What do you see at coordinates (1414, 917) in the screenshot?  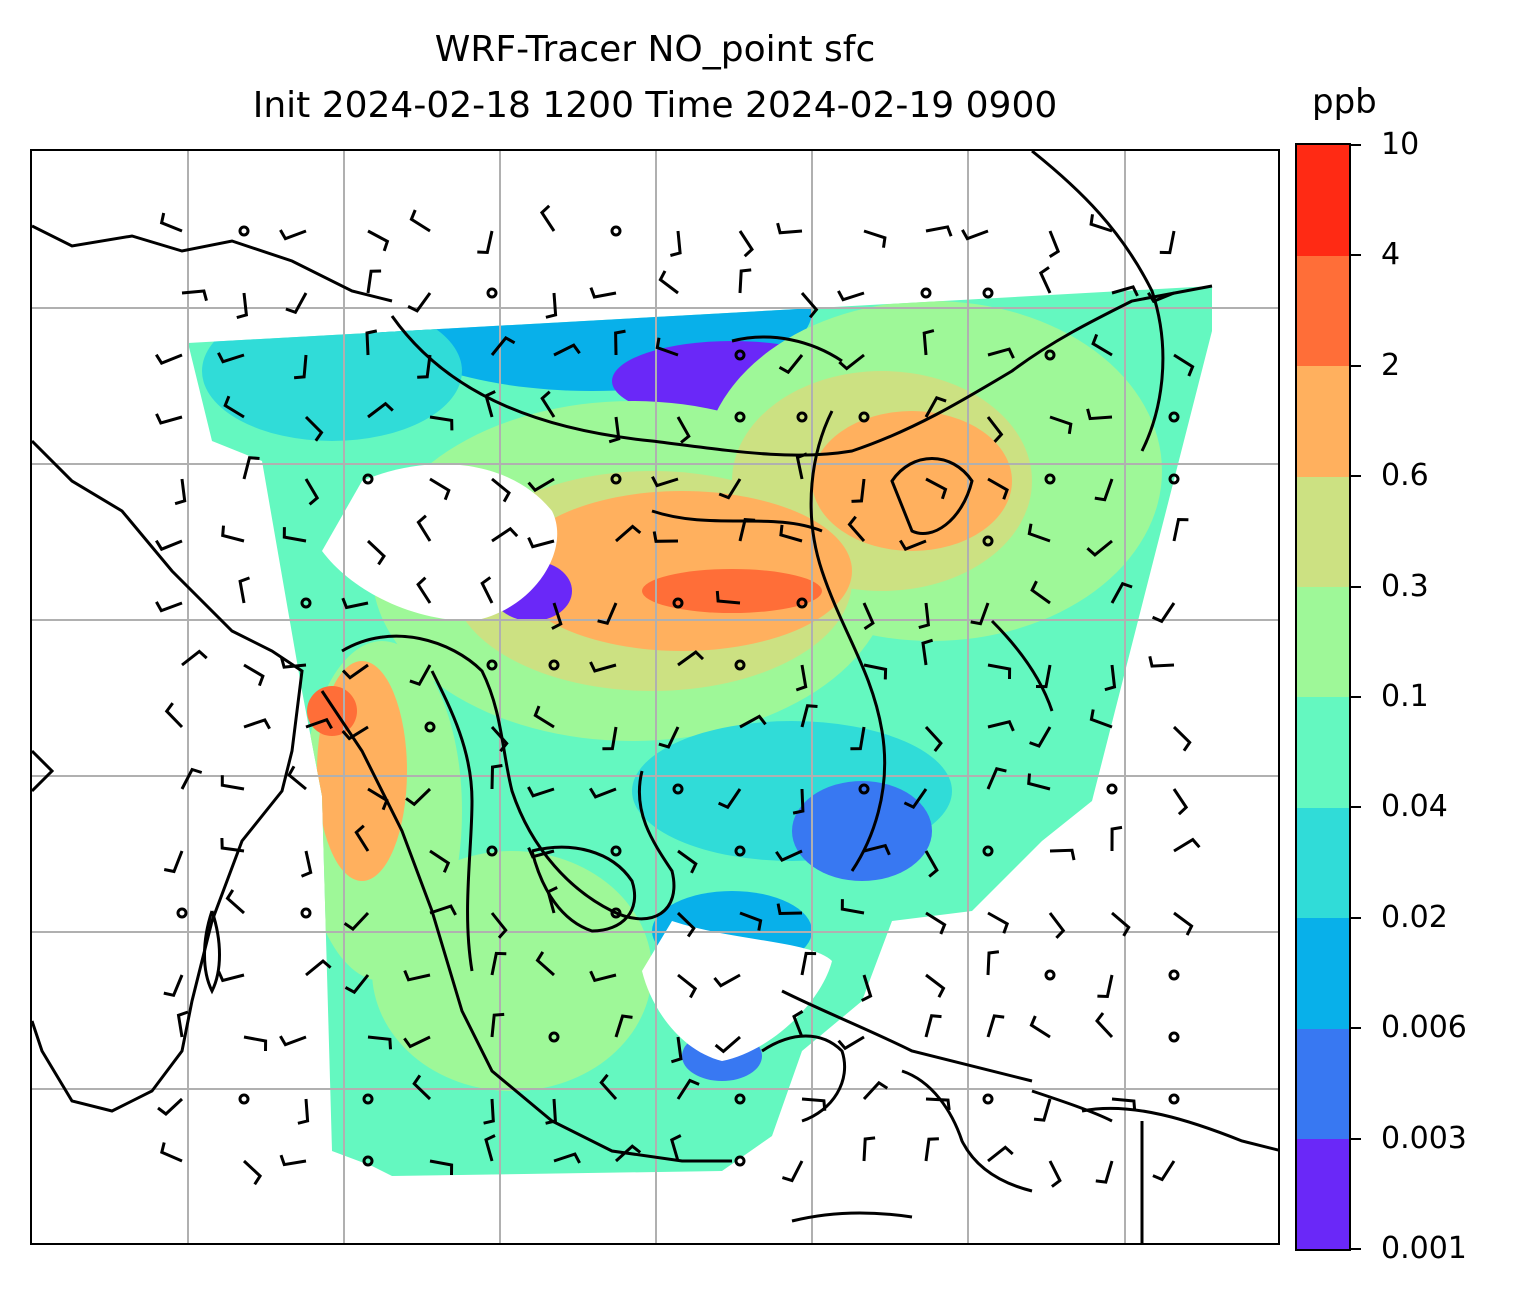 I see `colorbar-tick-label: 0.02` at bounding box center [1414, 917].